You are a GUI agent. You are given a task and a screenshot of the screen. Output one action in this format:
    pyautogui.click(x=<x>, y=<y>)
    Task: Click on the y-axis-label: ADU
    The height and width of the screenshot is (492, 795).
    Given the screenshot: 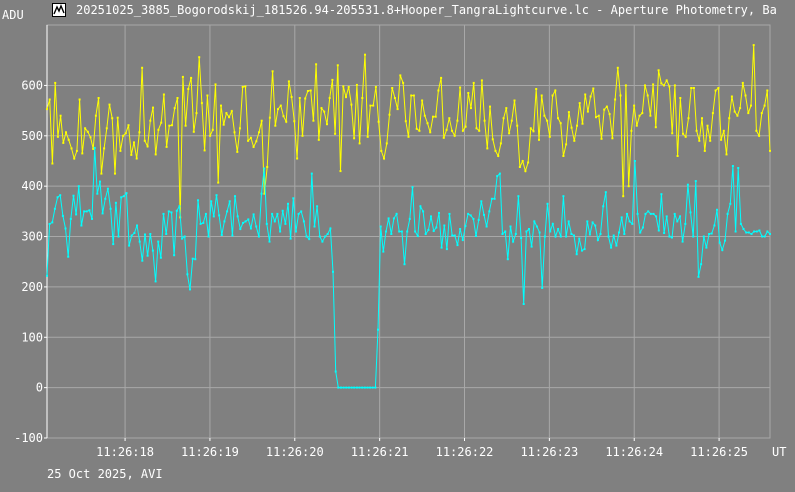 What is the action you would take?
    pyautogui.click(x=13, y=15)
    